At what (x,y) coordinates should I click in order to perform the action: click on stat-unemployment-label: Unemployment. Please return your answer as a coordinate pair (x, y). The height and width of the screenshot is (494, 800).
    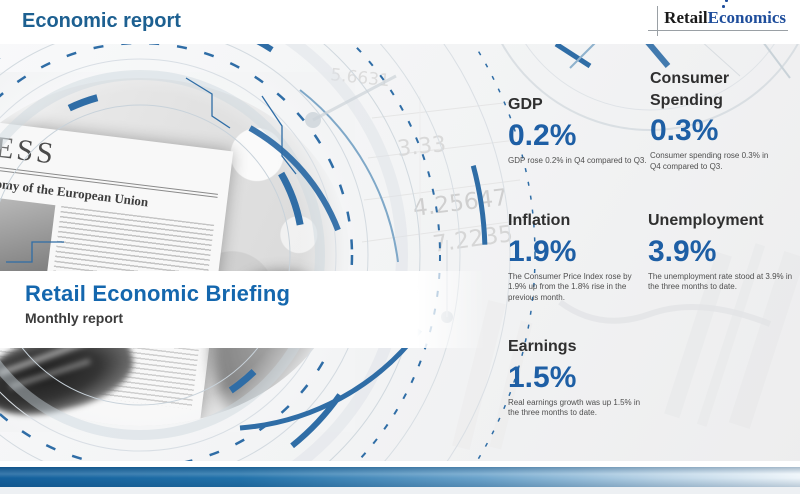
    Looking at the image, I should click on (706, 220).